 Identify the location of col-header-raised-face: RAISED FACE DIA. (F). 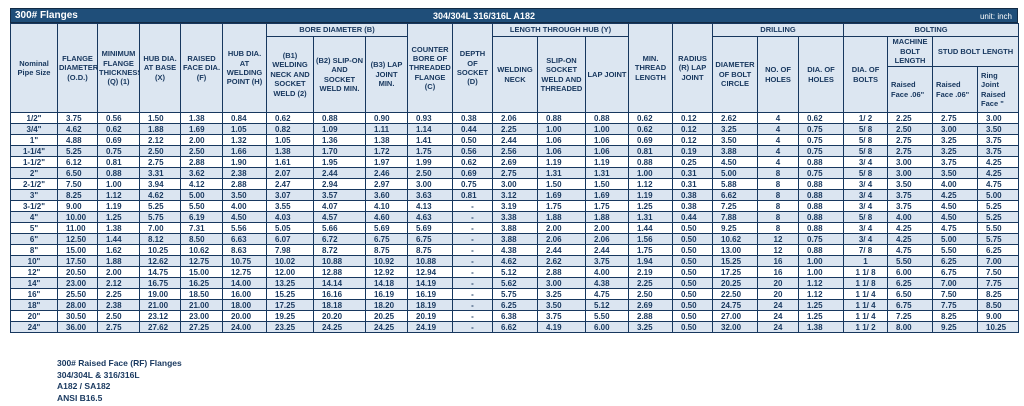
(201, 68).